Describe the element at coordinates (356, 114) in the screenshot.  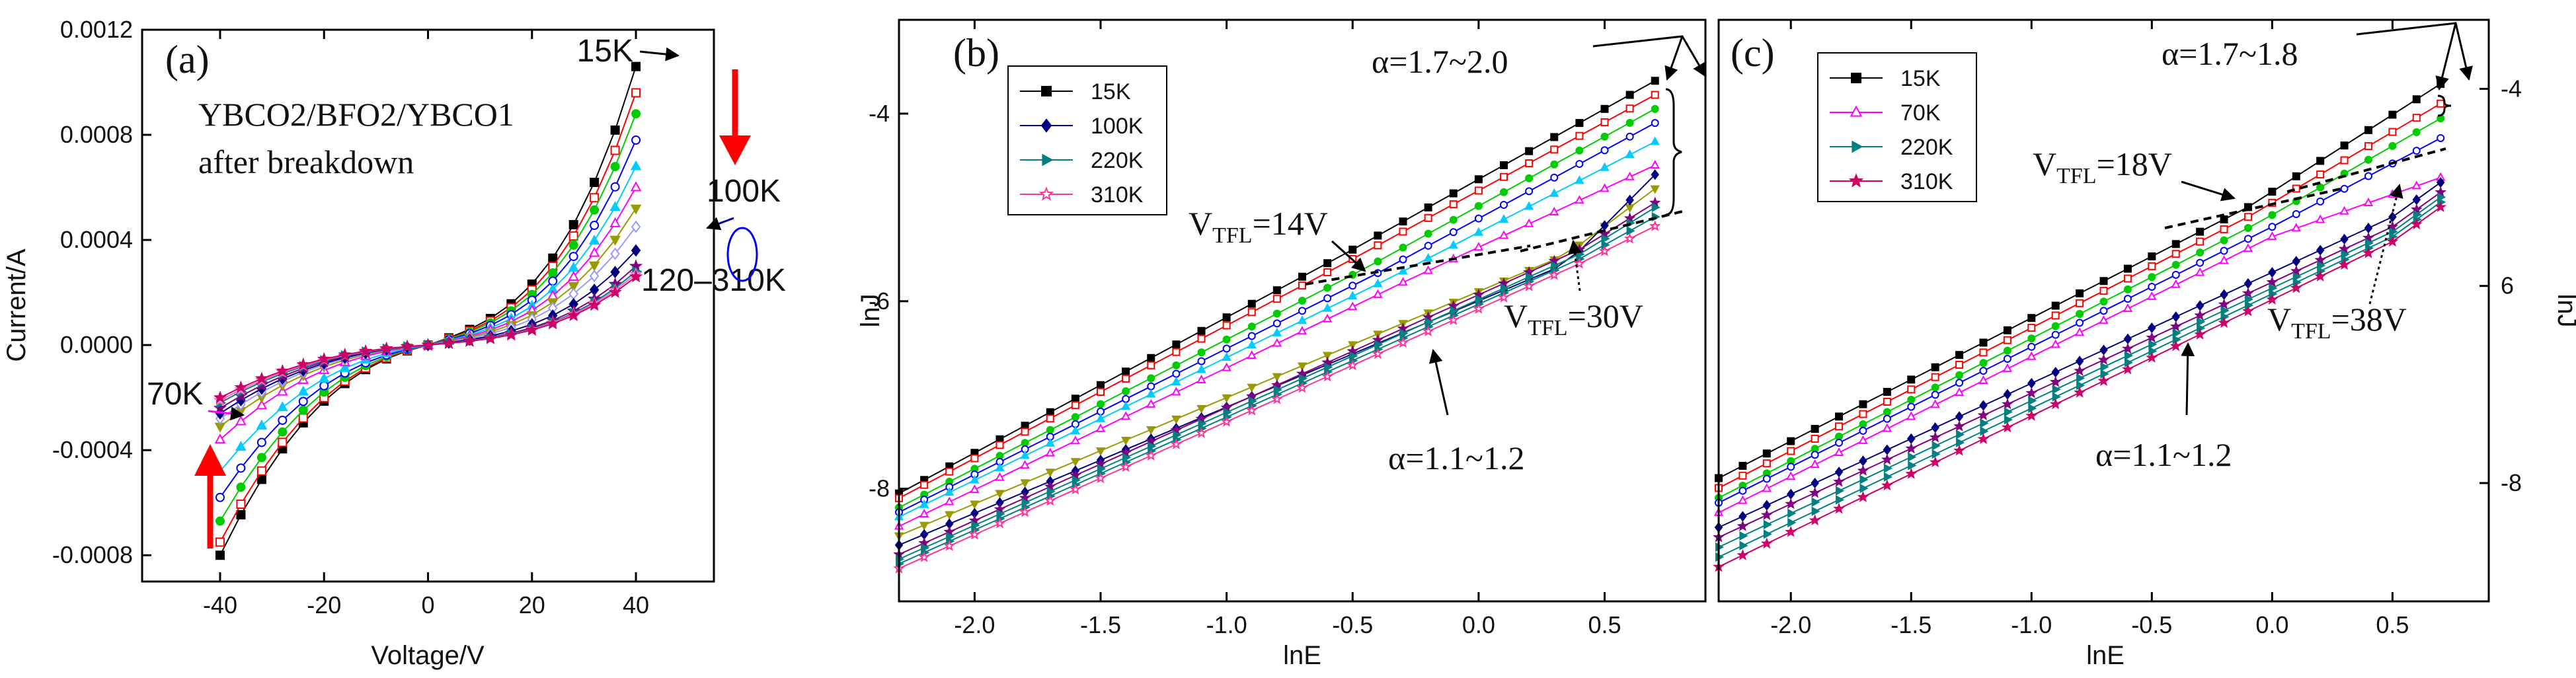
I see `panel-a-sample-line1: YBCO2/BFO2/YBCO1` at that location.